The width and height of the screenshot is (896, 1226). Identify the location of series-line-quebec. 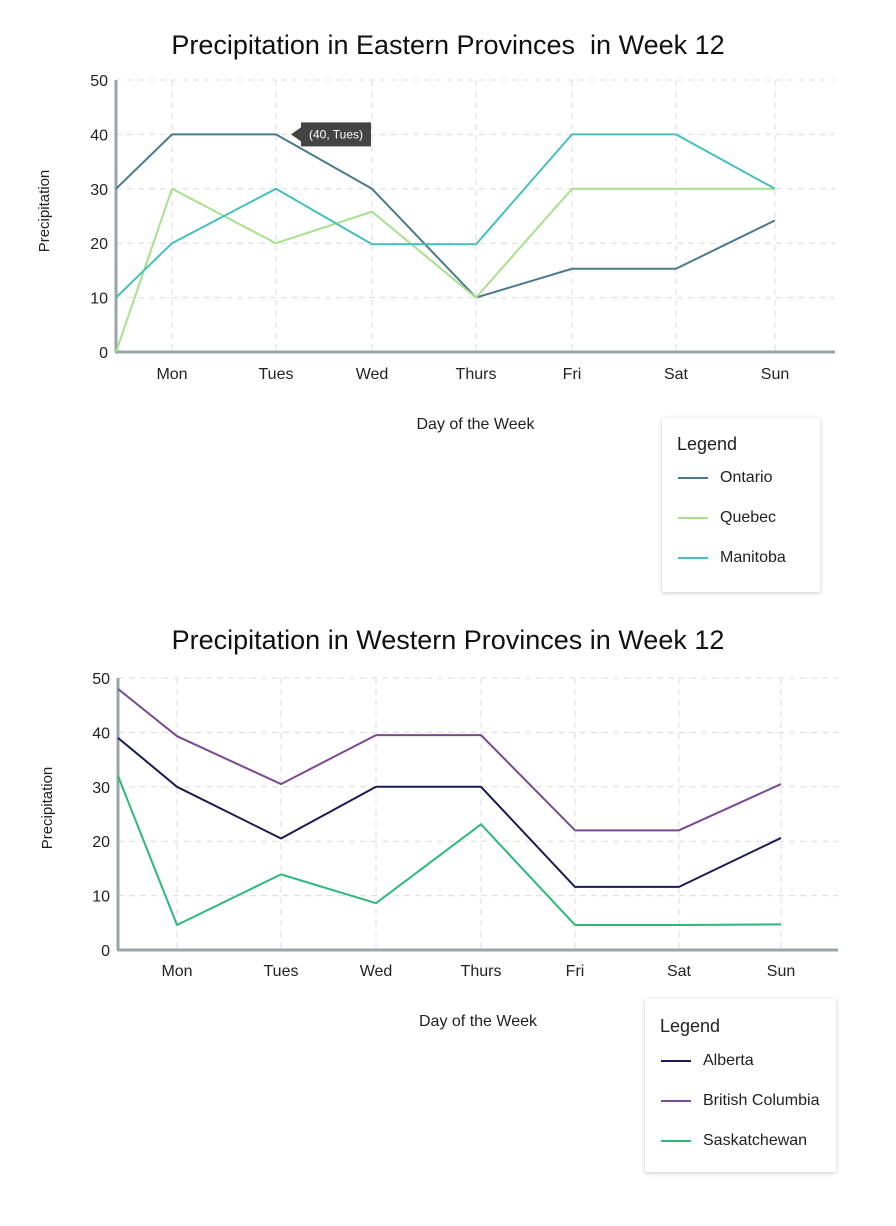
(445, 270).